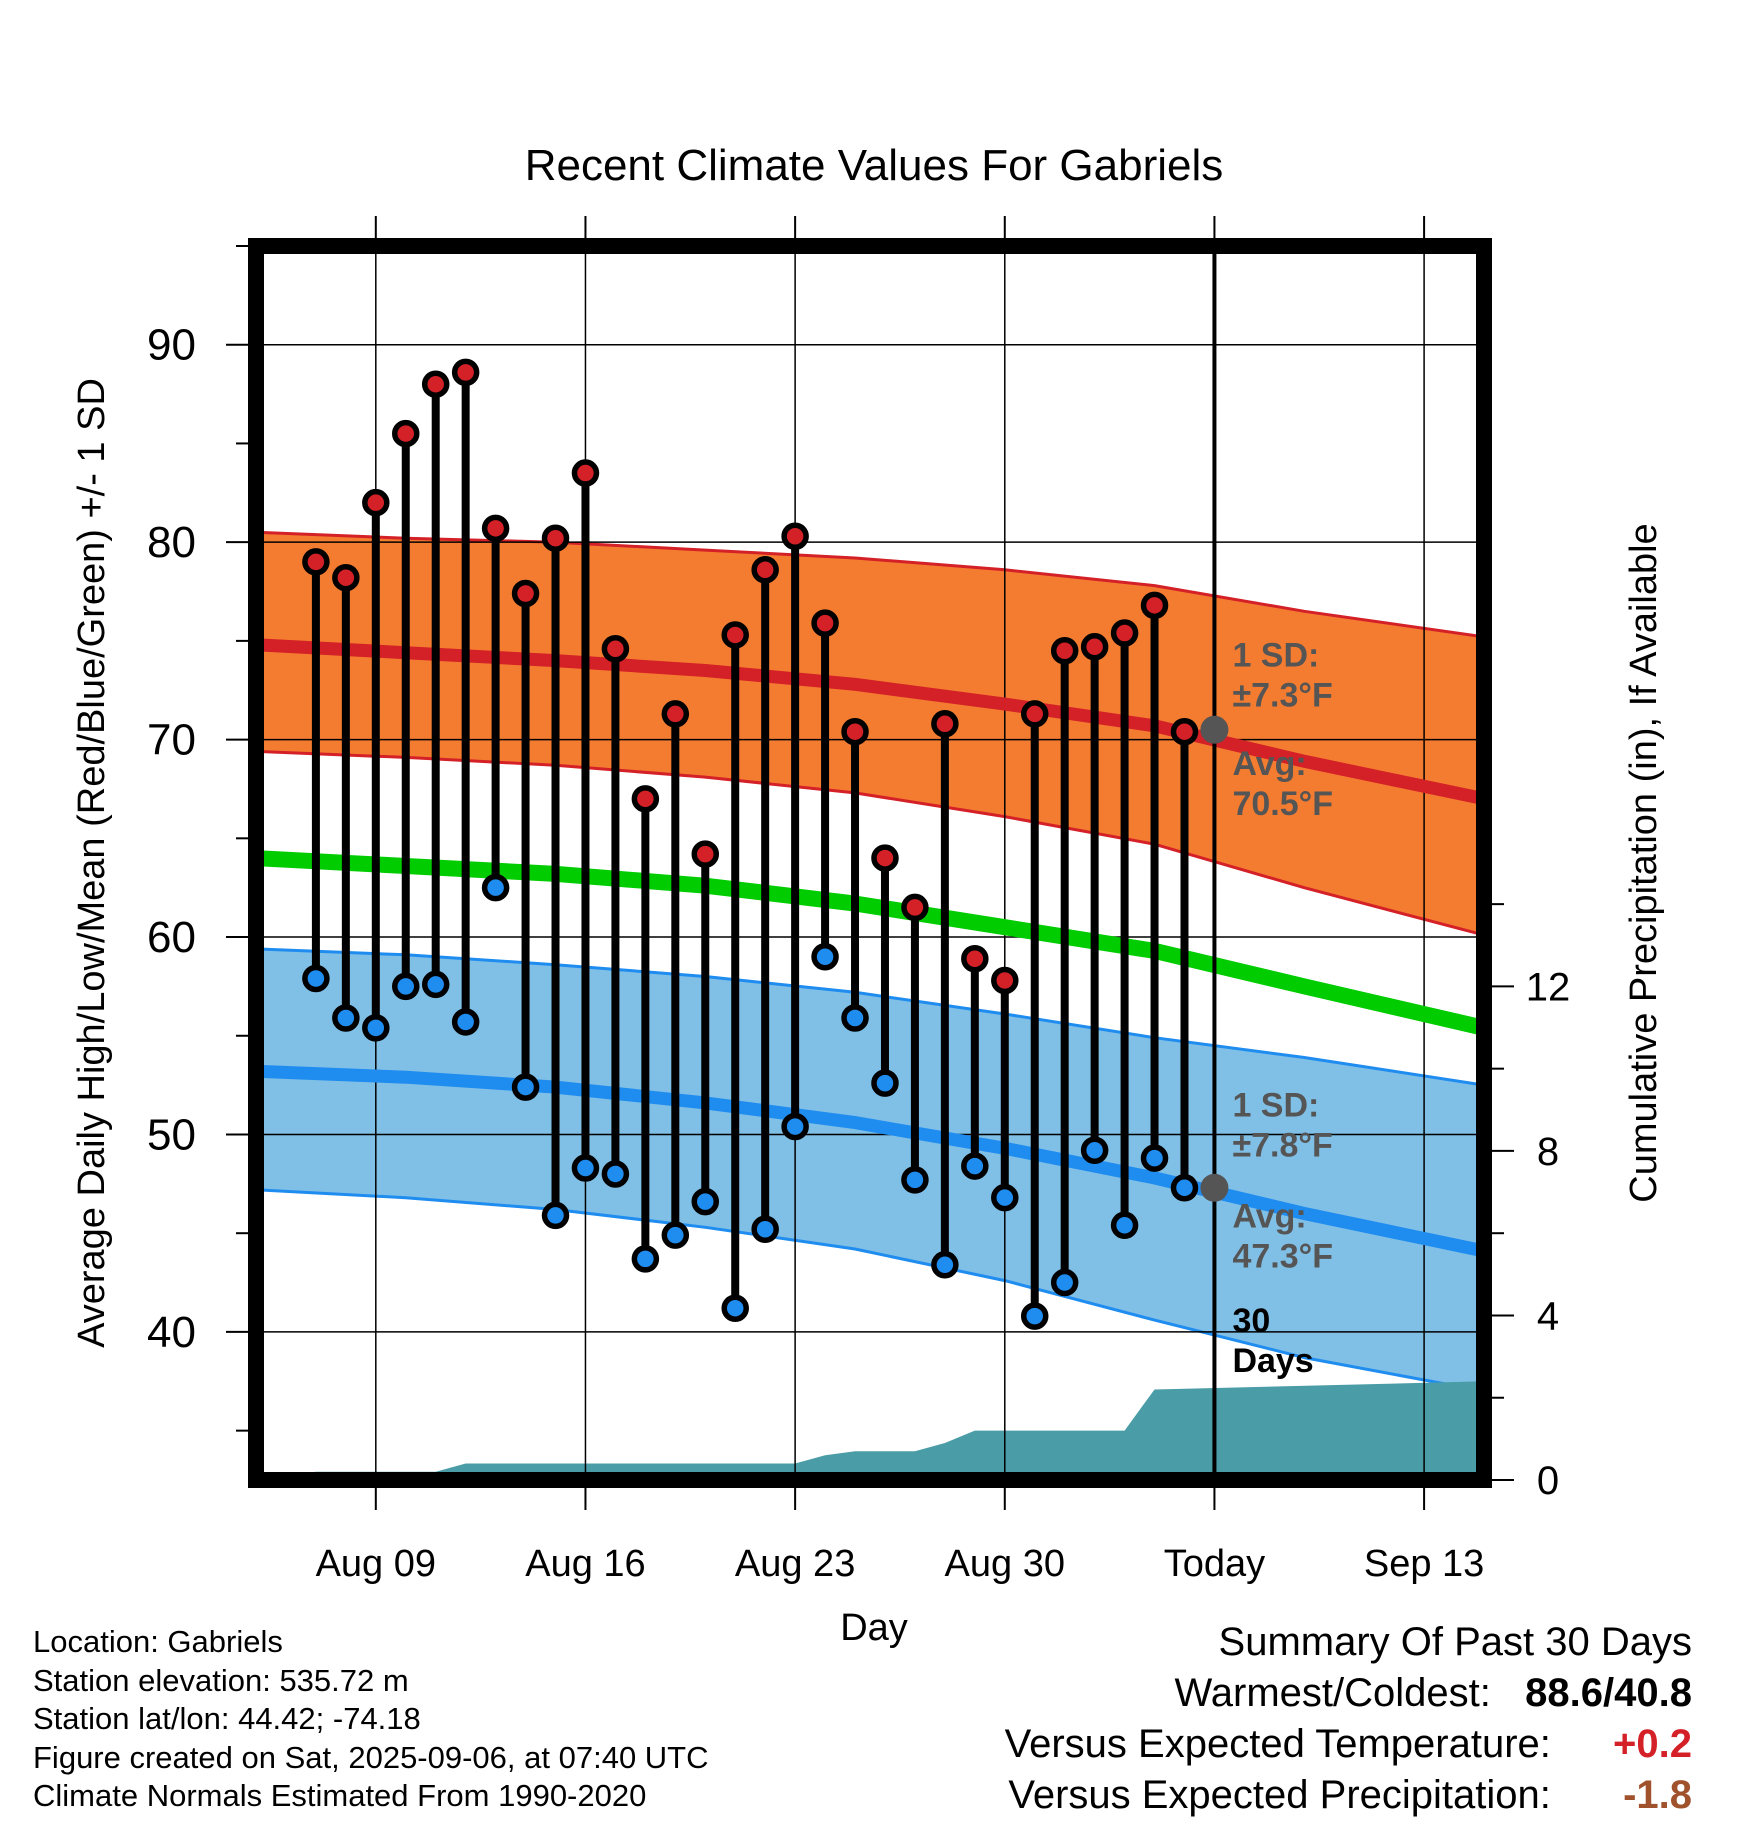 The height and width of the screenshot is (1828, 1748). Describe the element at coordinates (340, 1795) in the screenshot. I see `normals-text: Climate Normals Estimated From 1990-2020` at that location.